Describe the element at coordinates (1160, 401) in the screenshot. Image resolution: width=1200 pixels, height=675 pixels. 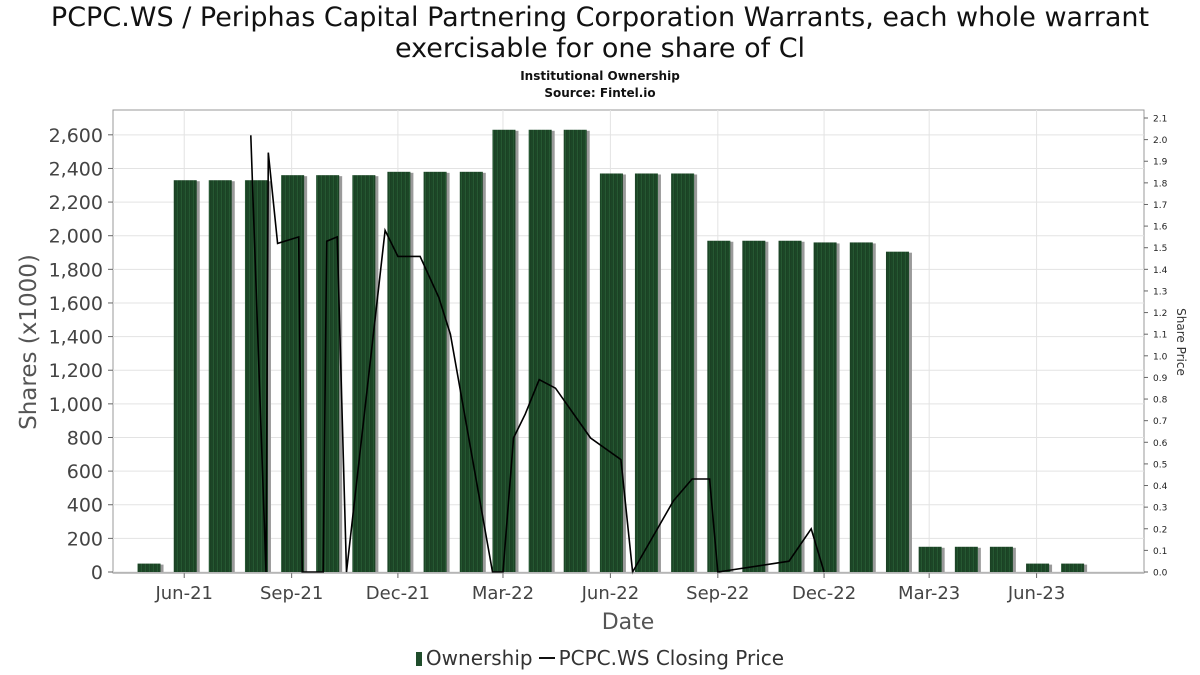
I see `y2-tick-label: 0.8` at that location.